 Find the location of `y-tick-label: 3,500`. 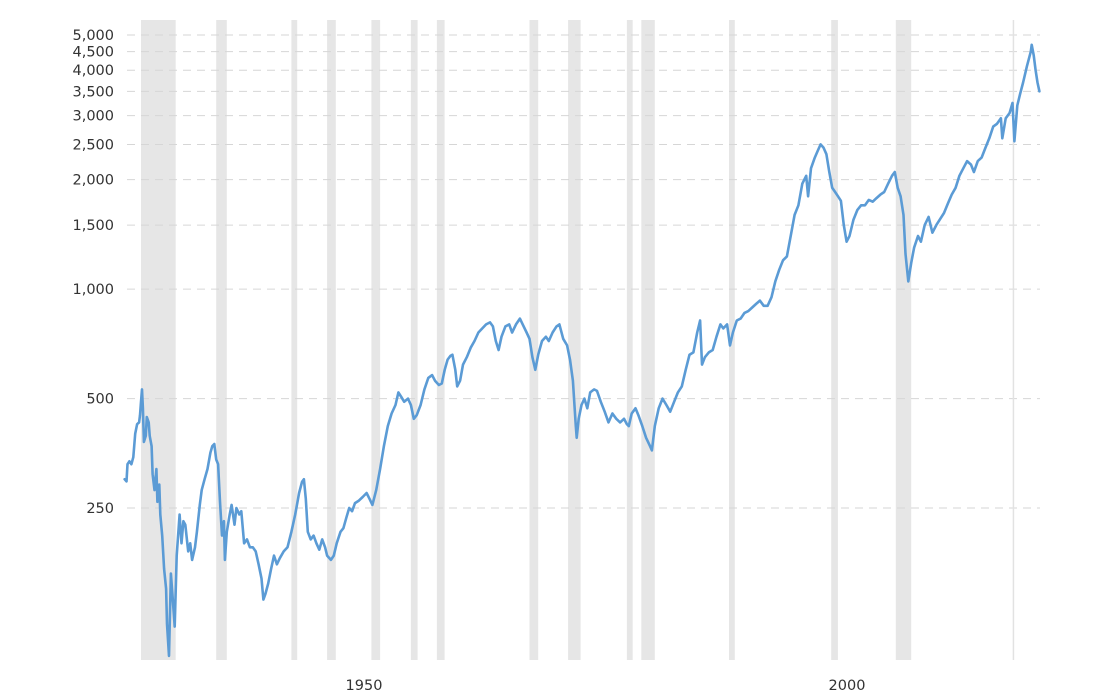

y-tick-label: 3,500 is located at coordinates (93, 92).